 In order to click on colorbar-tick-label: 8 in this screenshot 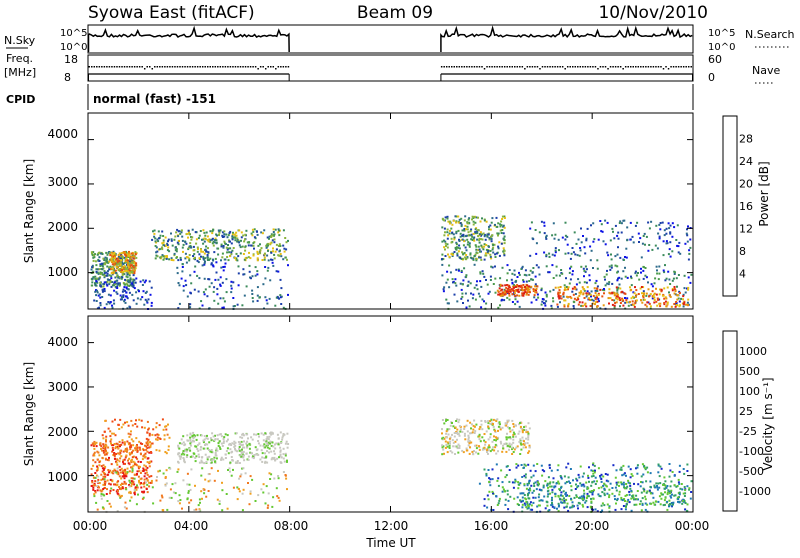, I will do `click(742, 251)`.